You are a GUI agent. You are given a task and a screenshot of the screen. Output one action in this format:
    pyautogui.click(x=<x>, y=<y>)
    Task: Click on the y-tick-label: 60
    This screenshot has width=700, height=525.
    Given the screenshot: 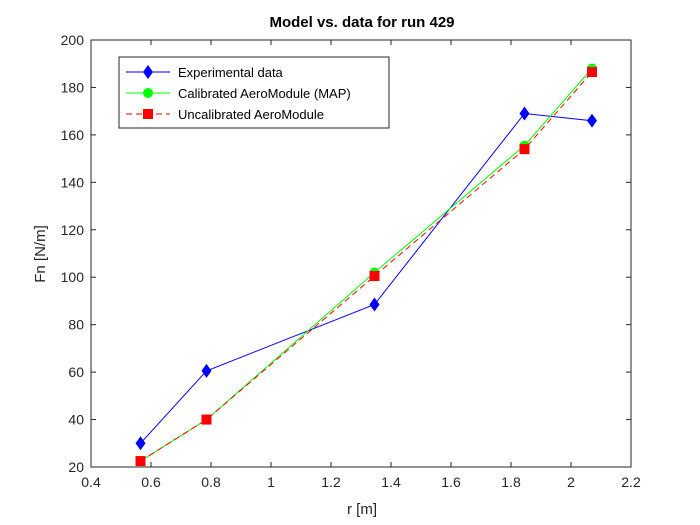 What is the action you would take?
    pyautogui.click(x=76, y=372)
    